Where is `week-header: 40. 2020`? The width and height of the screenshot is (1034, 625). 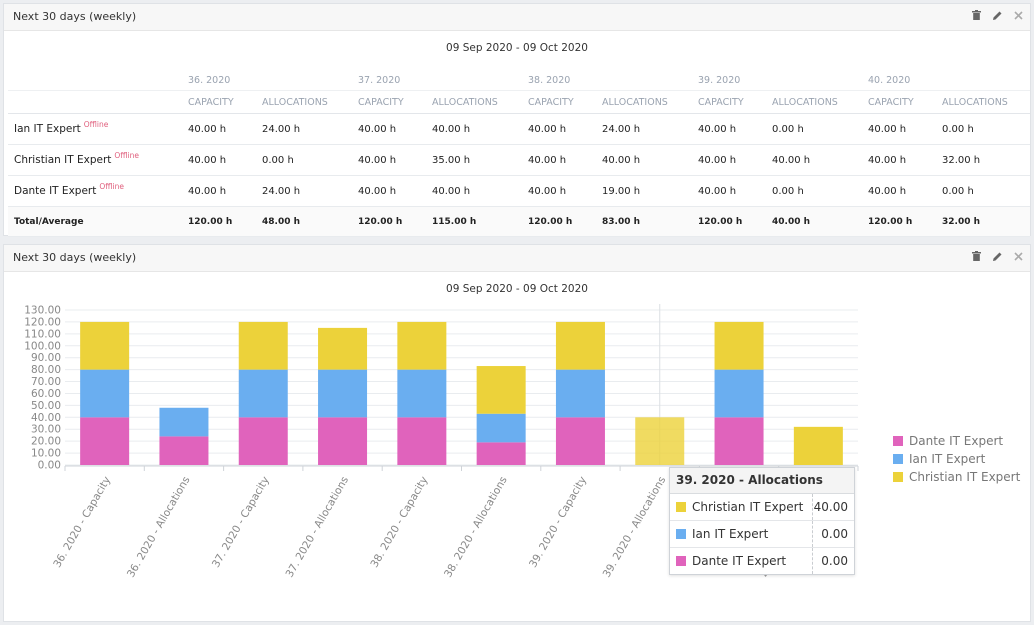
week-header: 40. 2020 is located at coordinates (889, 80).